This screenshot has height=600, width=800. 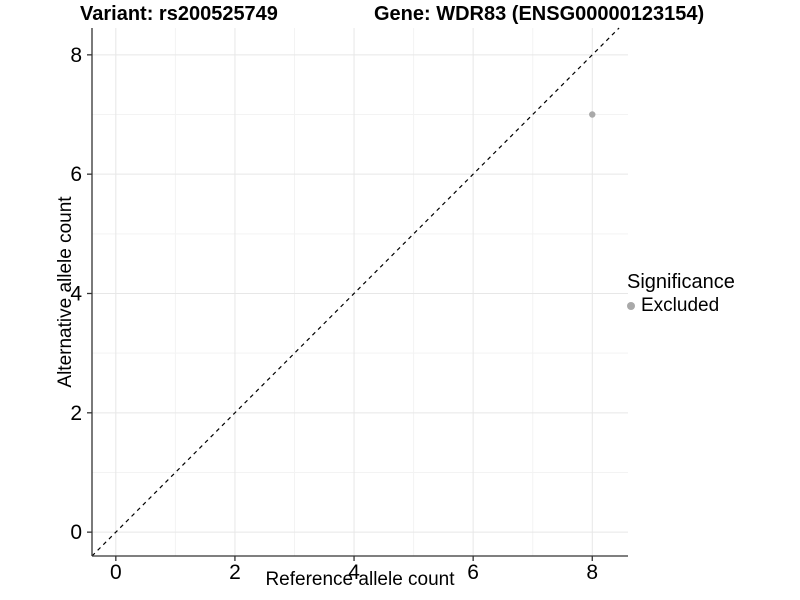 What do you see at coordinates (116, 572) in the screenshot?
I see `x-tick-label: 0` at bounding box center [116, 572].